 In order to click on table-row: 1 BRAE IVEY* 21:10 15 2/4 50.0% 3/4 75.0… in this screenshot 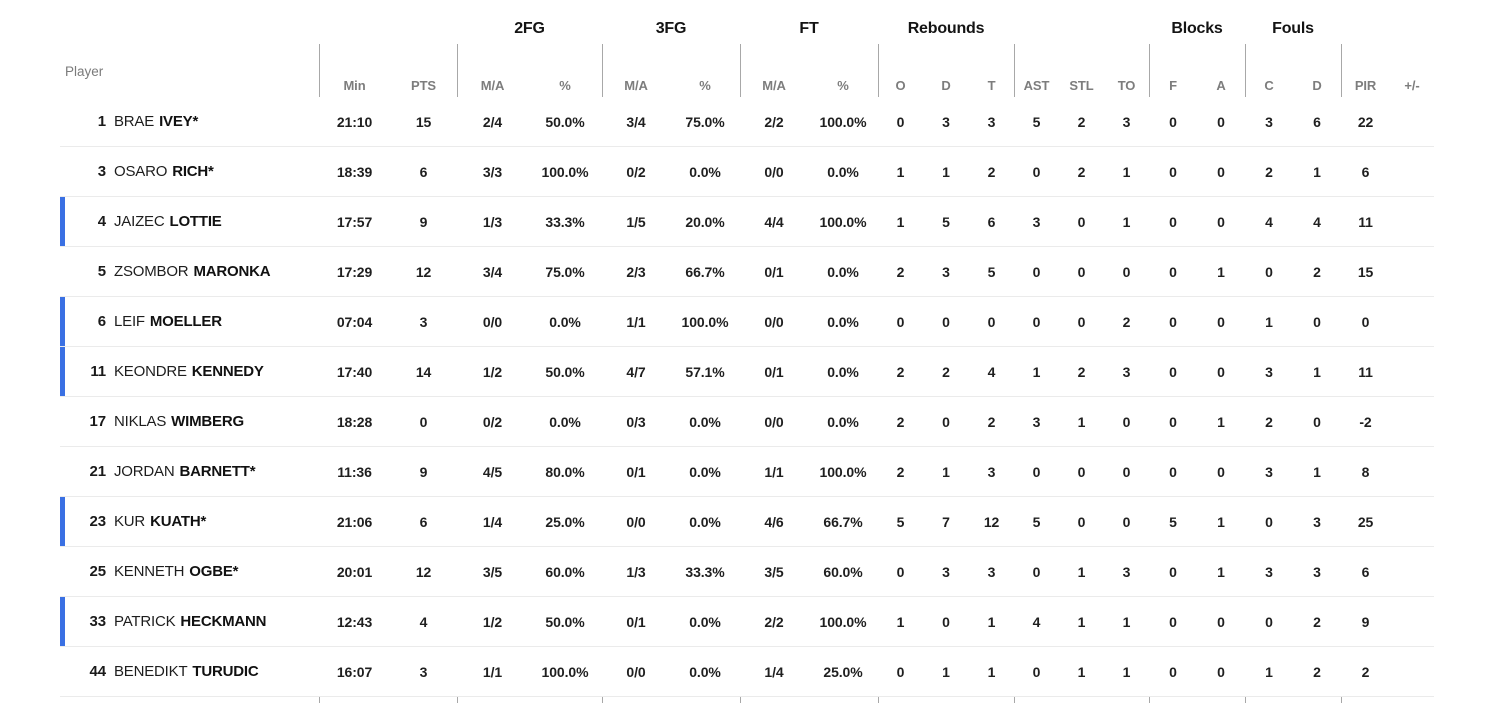, I will do `click(747, 122)`.